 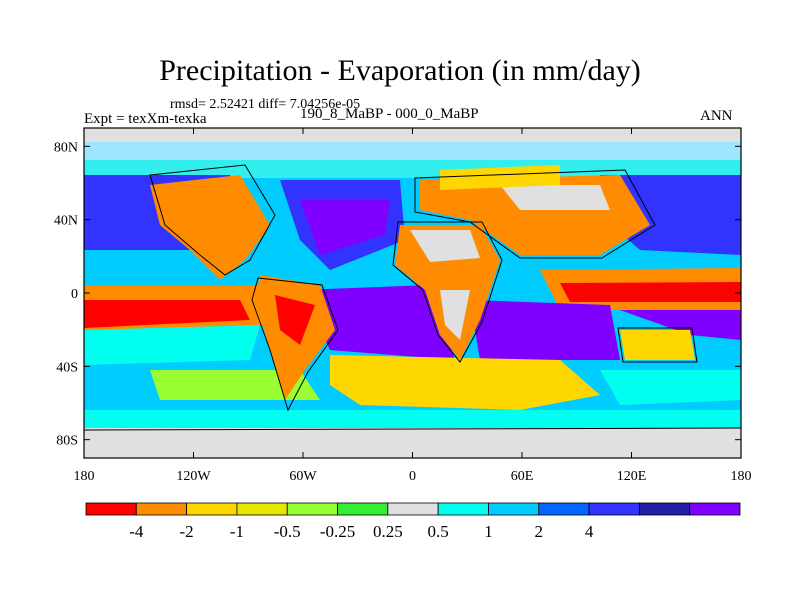 What do you see at coordinates (455, 315) in the screenshot?
I see `africa-south-gray` at bounding box center [455, 315].